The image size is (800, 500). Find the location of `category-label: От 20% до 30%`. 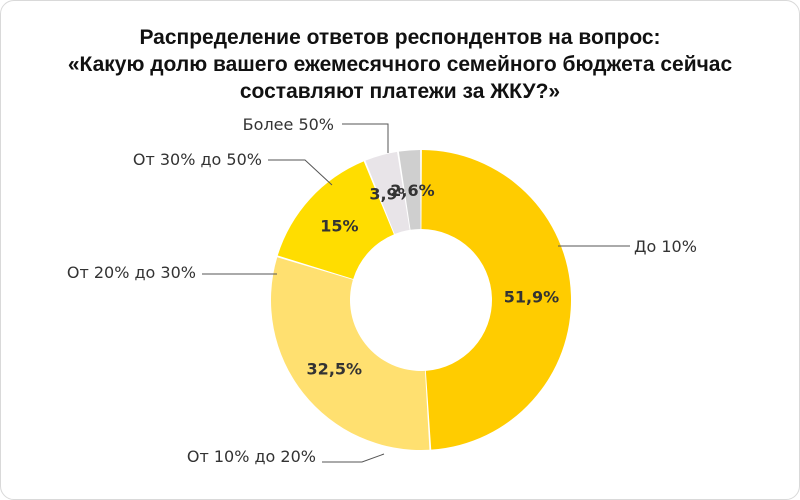

category-label: От 20% до 30% is located at coordinates (131, 272).